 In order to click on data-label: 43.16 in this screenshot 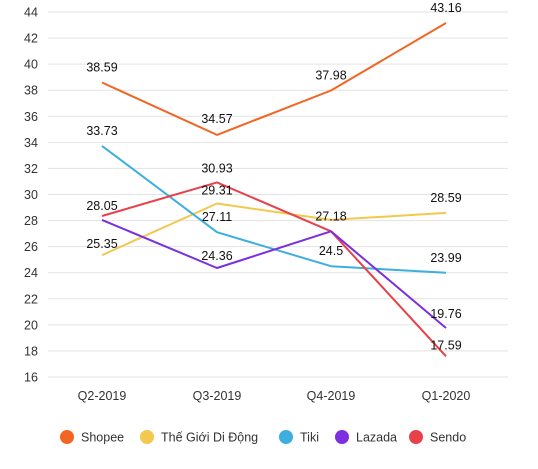, I will do `click(445, 8)`.